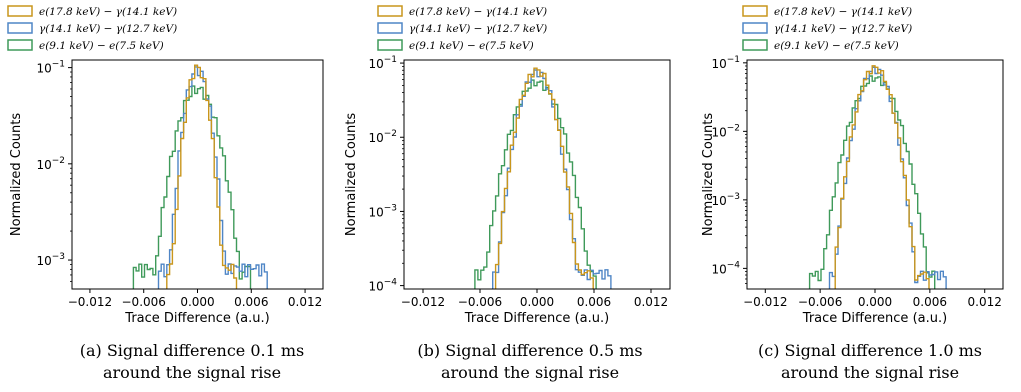 The height and width of the screenshot is (392, 1021). I want to click on subfigure-caption: (b) Signal difference 0.5 ms, so click(529, 350).